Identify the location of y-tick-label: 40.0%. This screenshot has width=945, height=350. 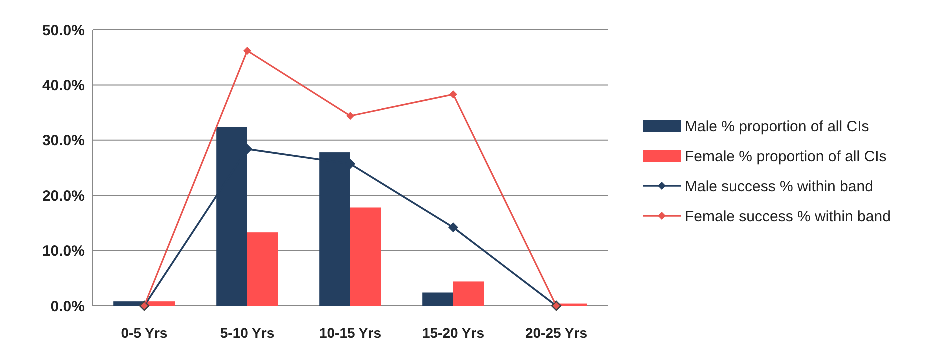
(63, 85).